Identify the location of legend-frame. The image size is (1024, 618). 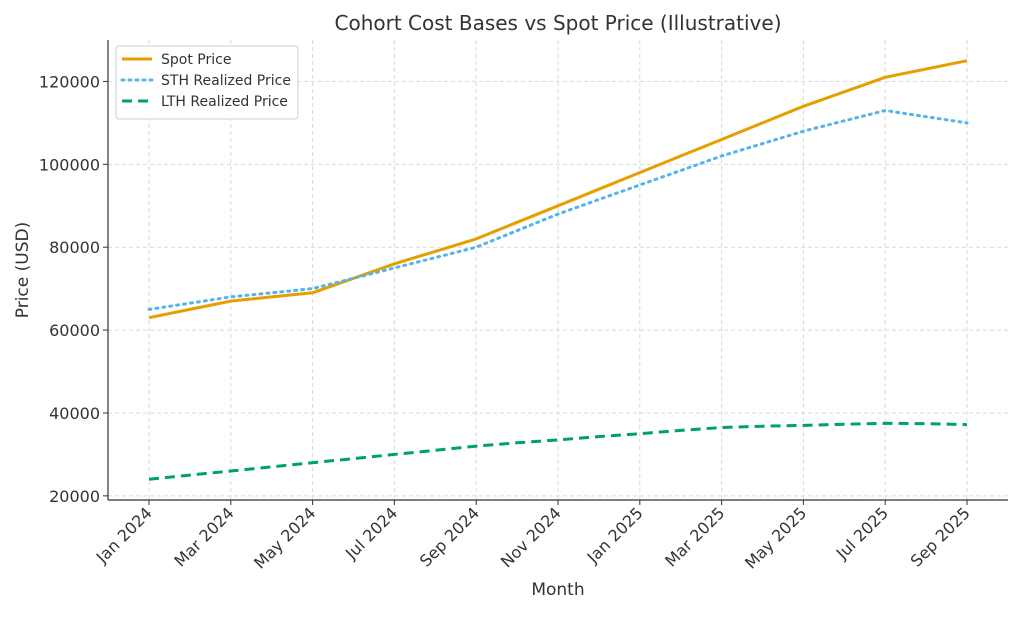
(207, 82).